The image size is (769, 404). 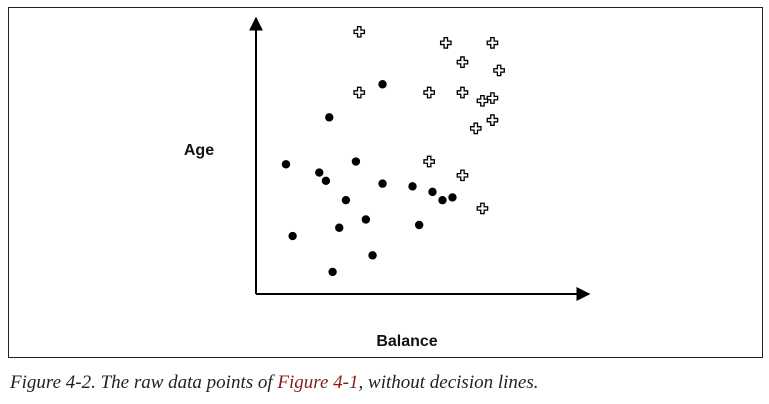 What do you see at coordinates (406, 341) in the screenshot?
I see `x-axis-label: Balance` at bounding box center [406, 341].